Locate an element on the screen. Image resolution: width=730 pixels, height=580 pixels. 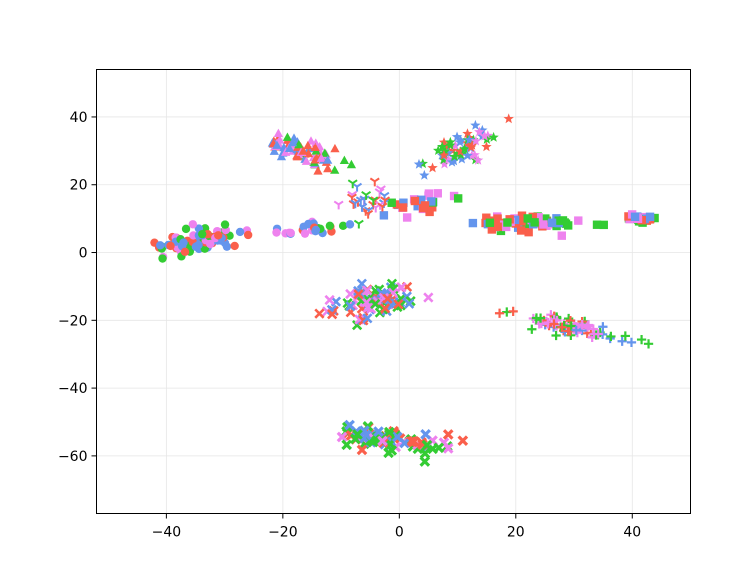
y-tick-label: 20 is located at coordinates (79, 186).